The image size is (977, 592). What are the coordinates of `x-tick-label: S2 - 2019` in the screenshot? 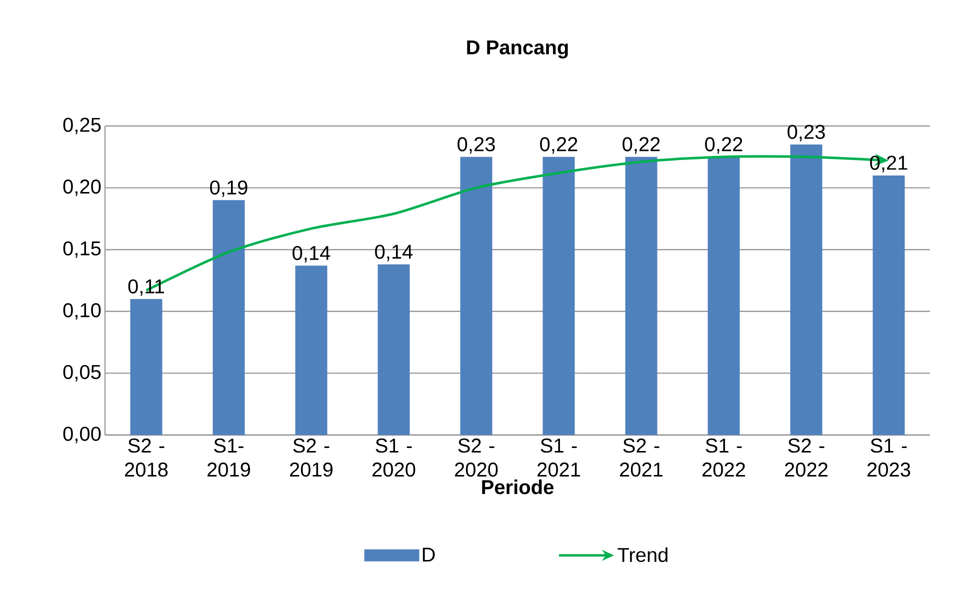 It's located at (311, 457).